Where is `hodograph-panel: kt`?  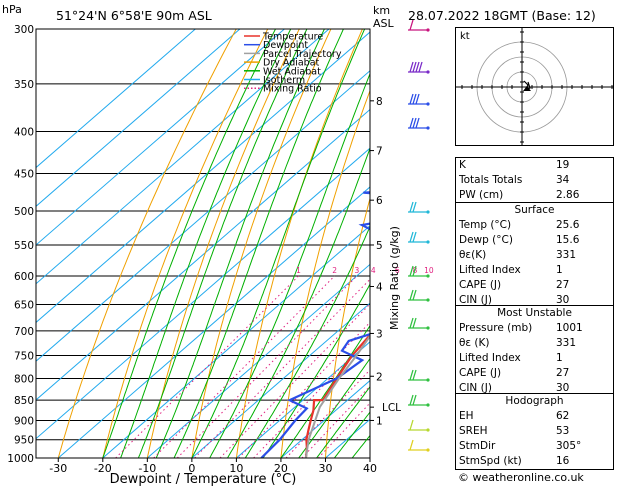 hodograph-panel: kt is located at coordinates (534, 86).